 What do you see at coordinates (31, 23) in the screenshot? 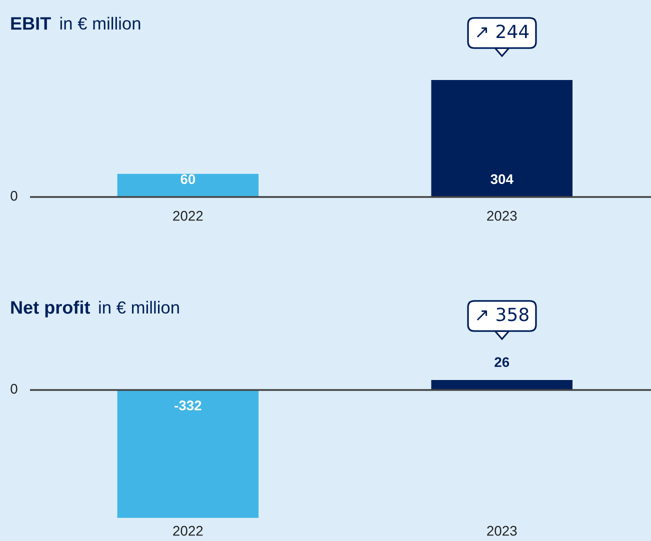
I see `chart-title: EBIT` at bounding box center [31, 23].